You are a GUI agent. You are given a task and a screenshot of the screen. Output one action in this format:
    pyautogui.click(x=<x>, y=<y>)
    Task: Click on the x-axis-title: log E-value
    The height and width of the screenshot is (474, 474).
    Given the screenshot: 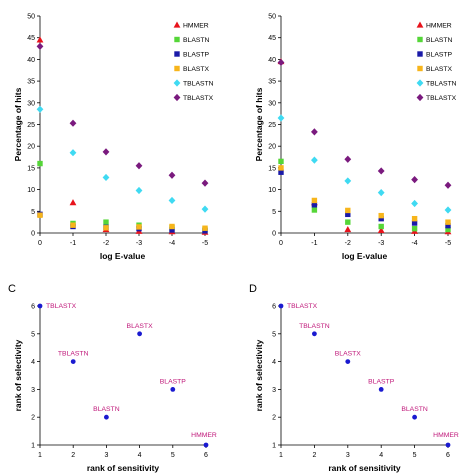 What is the action you would take?
    pyautogui.click(x=123, y=256)
    